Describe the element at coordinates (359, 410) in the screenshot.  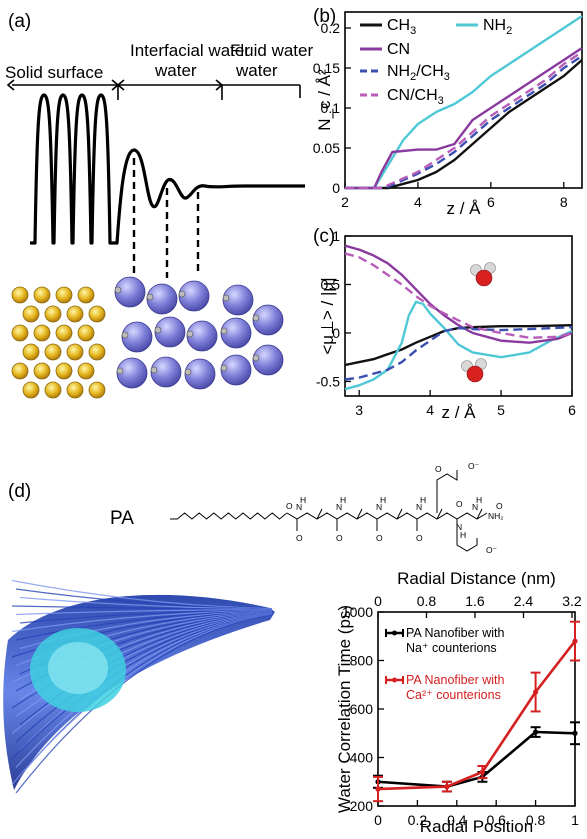
I see `x-tick-label: 3` at that location.